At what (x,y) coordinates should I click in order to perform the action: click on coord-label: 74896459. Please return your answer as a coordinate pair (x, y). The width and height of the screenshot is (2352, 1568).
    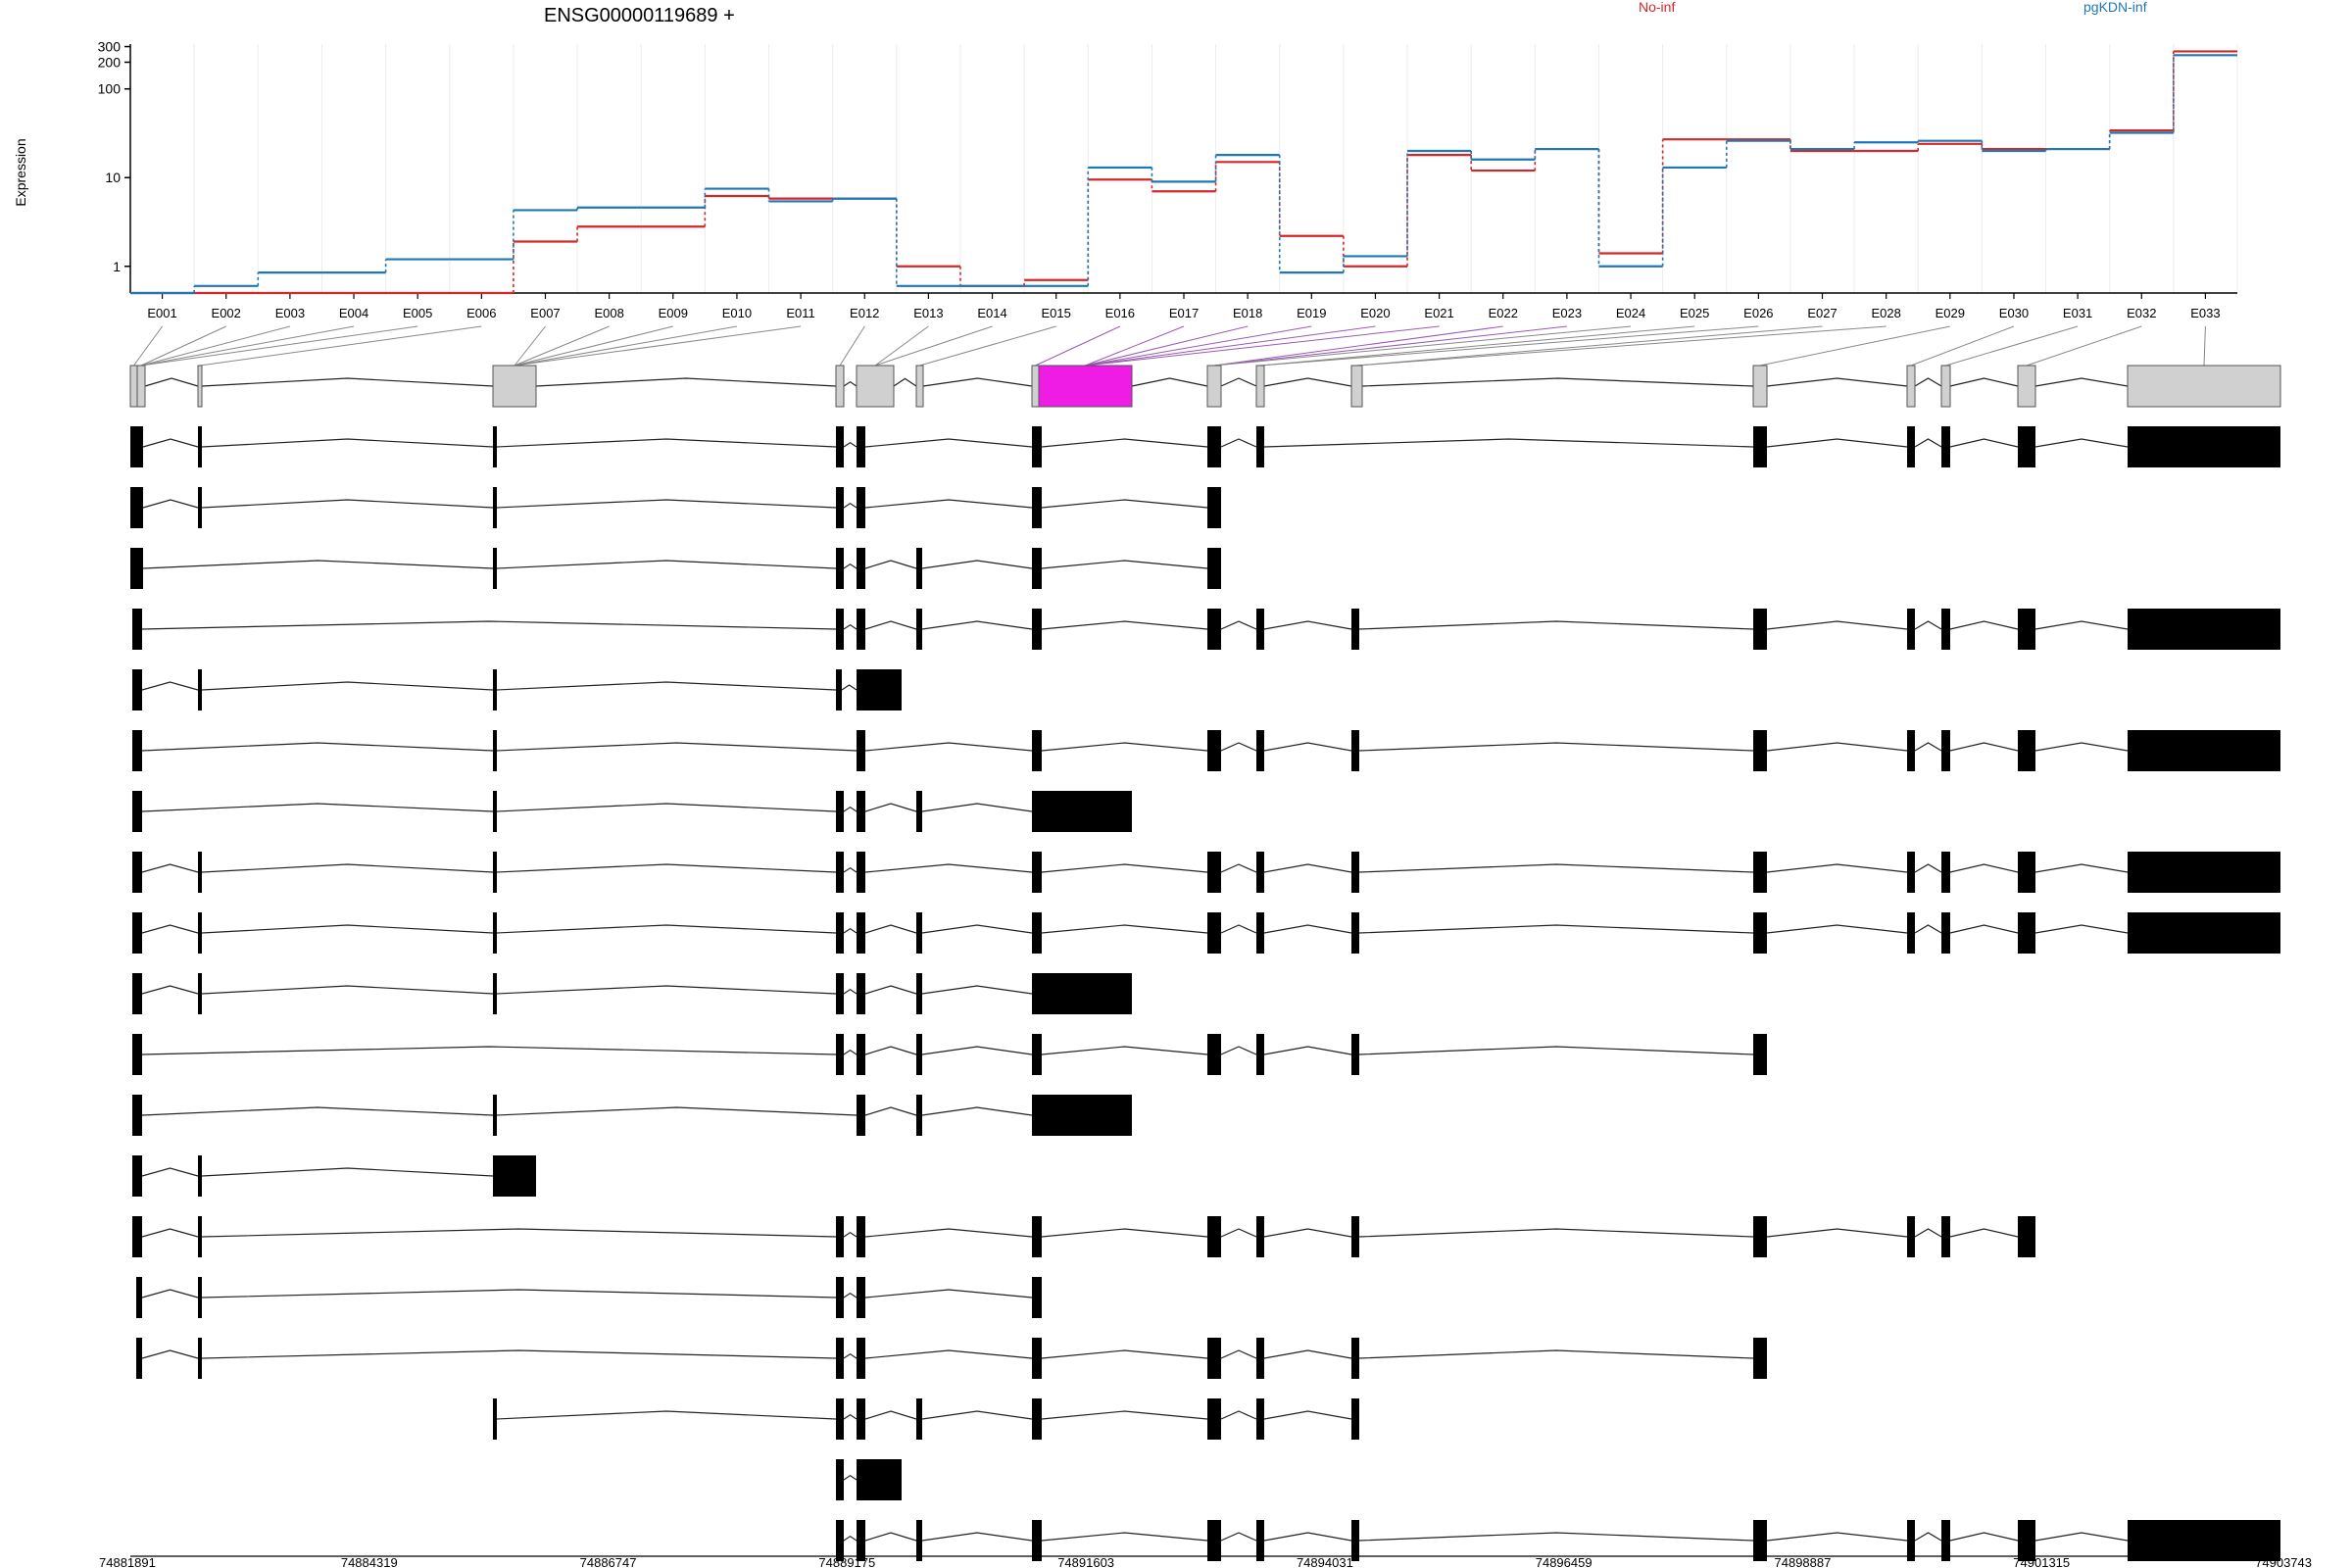
    Looking at the image, I should click on (1564, 1561).